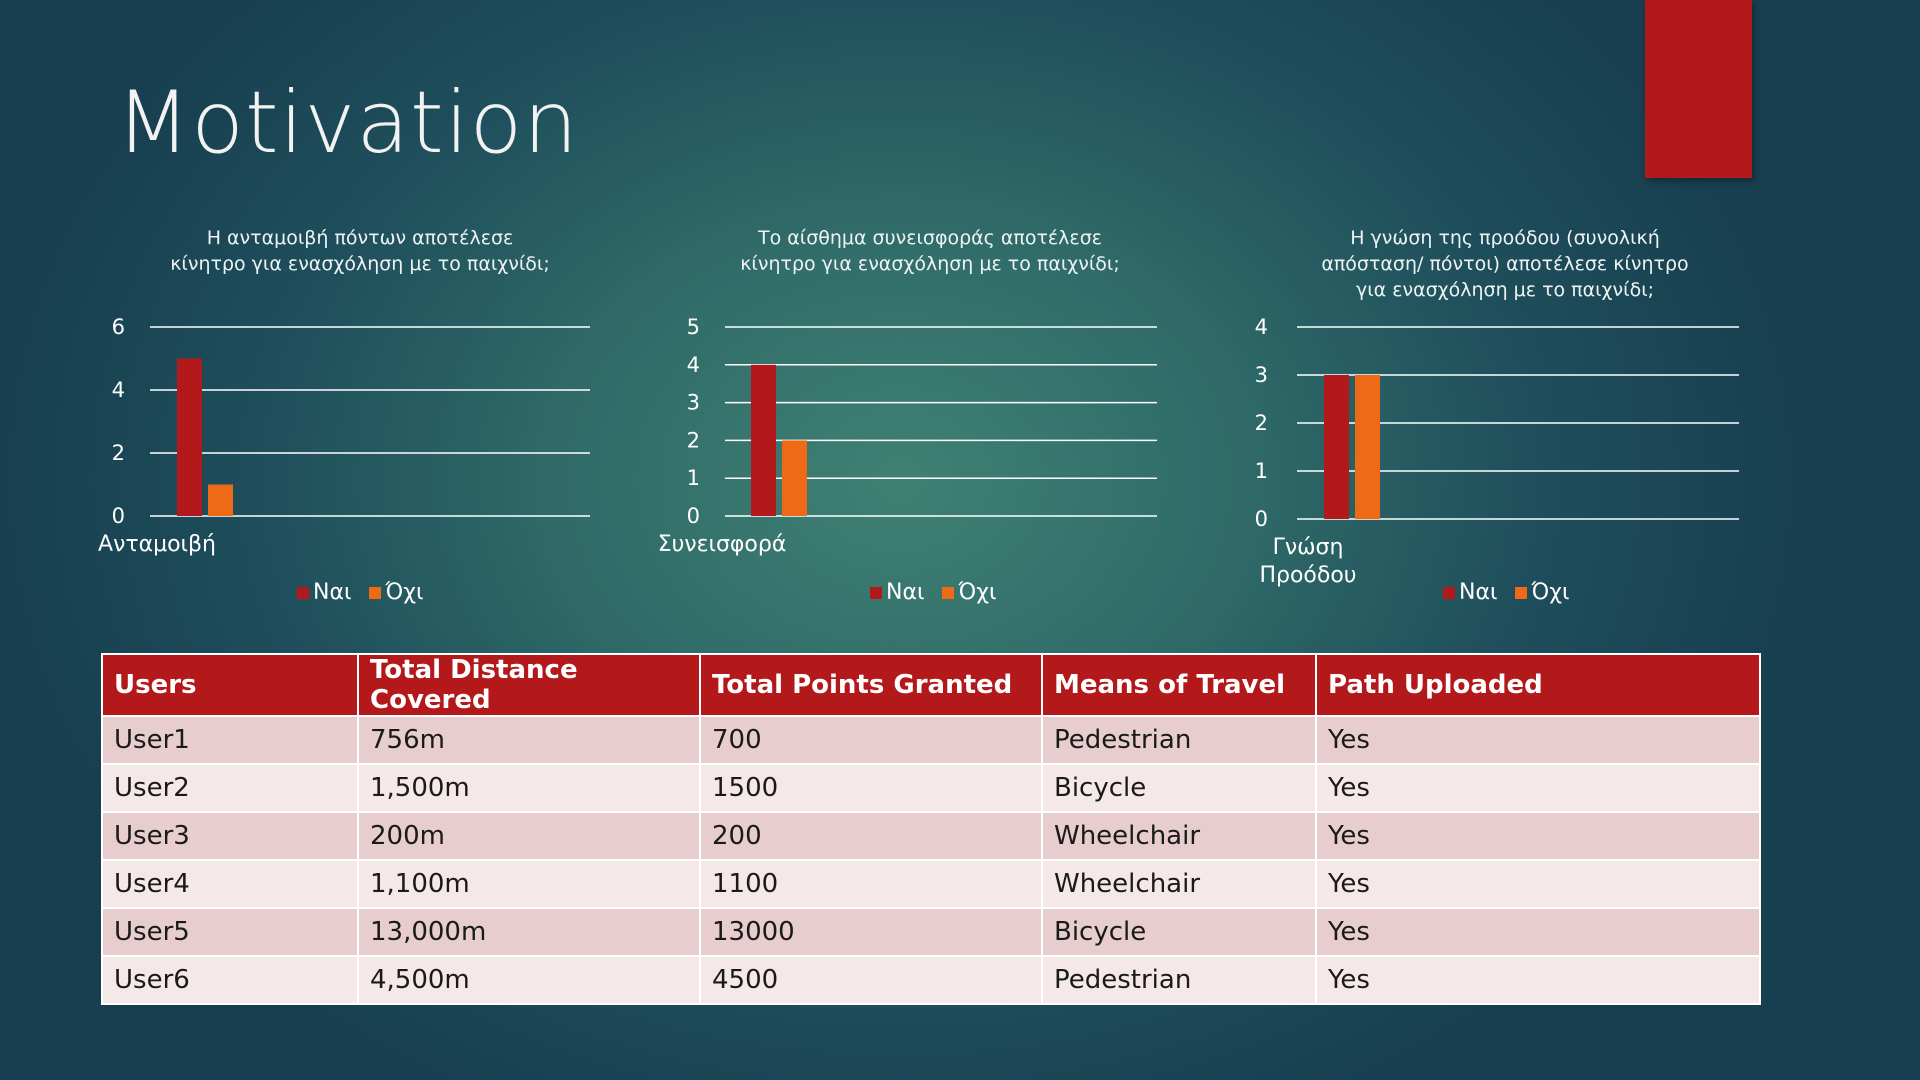  I want to click on table-row: User3 200m 200 Wheelchair Yes, so click(931, 836).